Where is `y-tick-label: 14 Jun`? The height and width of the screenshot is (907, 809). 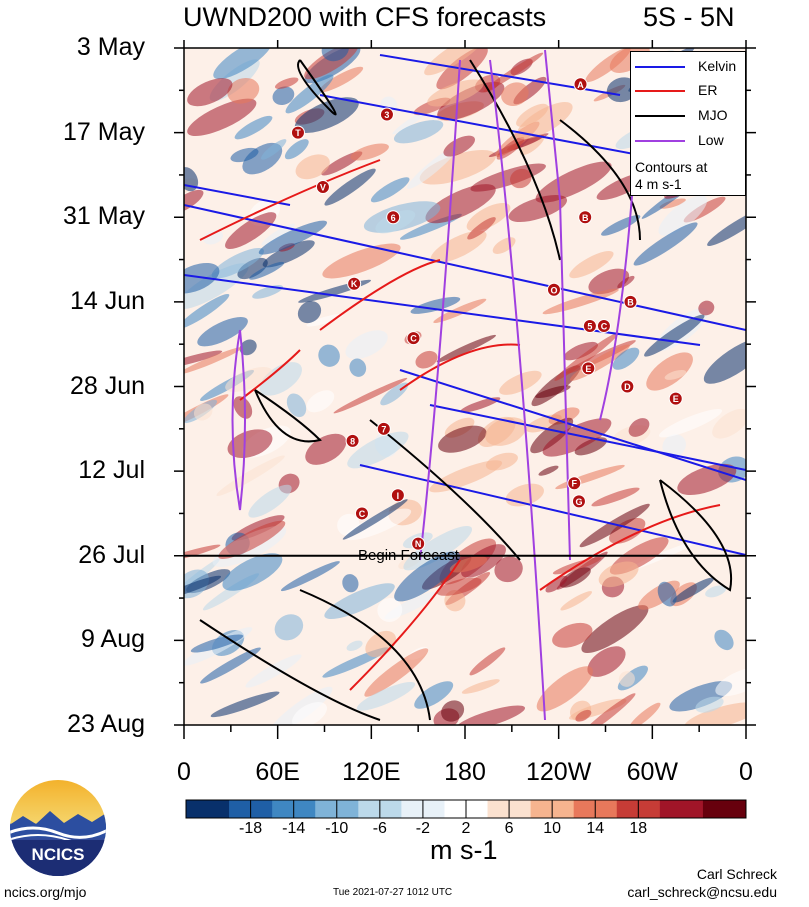
y-tick-label: 14 Jun is located at coordinates (107, 300).